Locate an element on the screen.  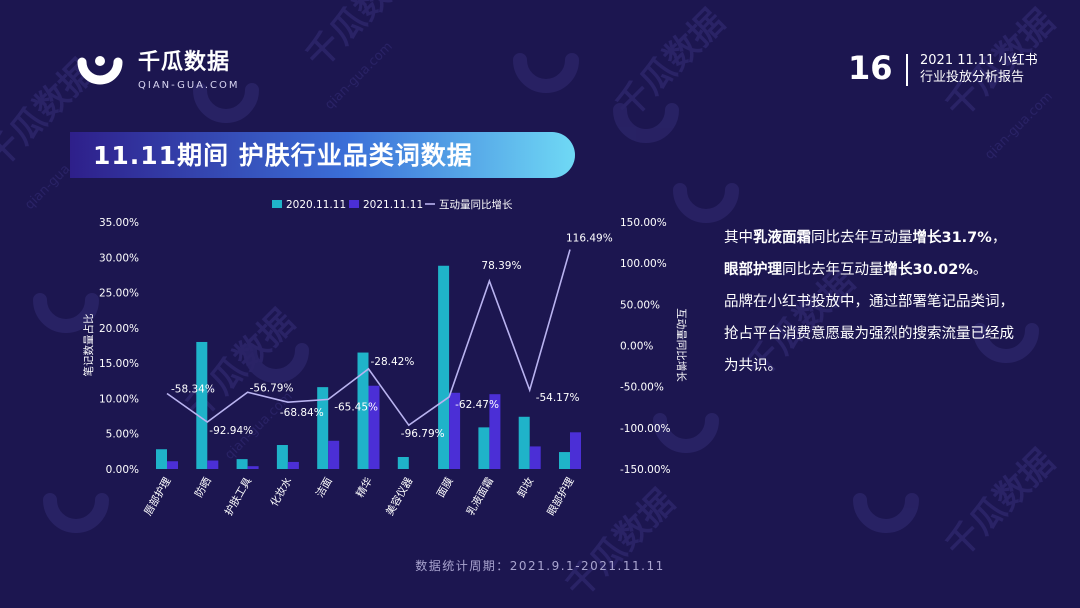
highlight-growth: 增长30.02% is located at coordinates (928, 270).